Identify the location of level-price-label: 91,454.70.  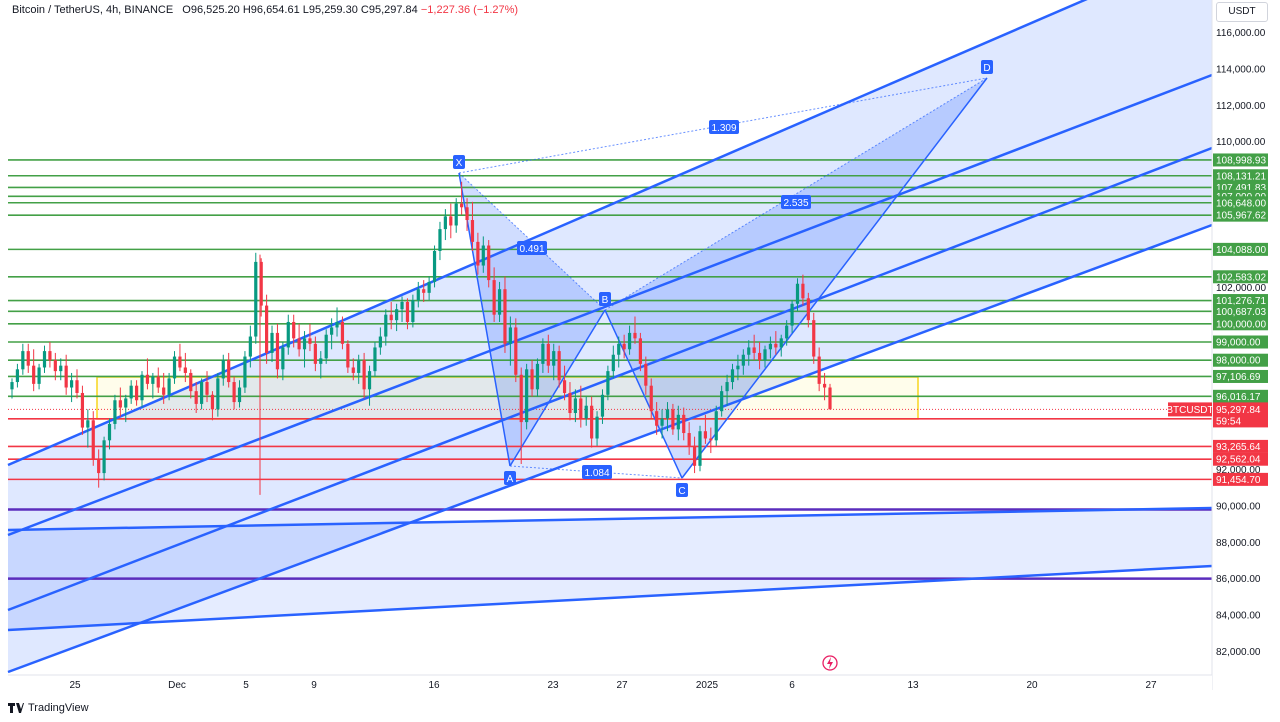
(1238, 480).